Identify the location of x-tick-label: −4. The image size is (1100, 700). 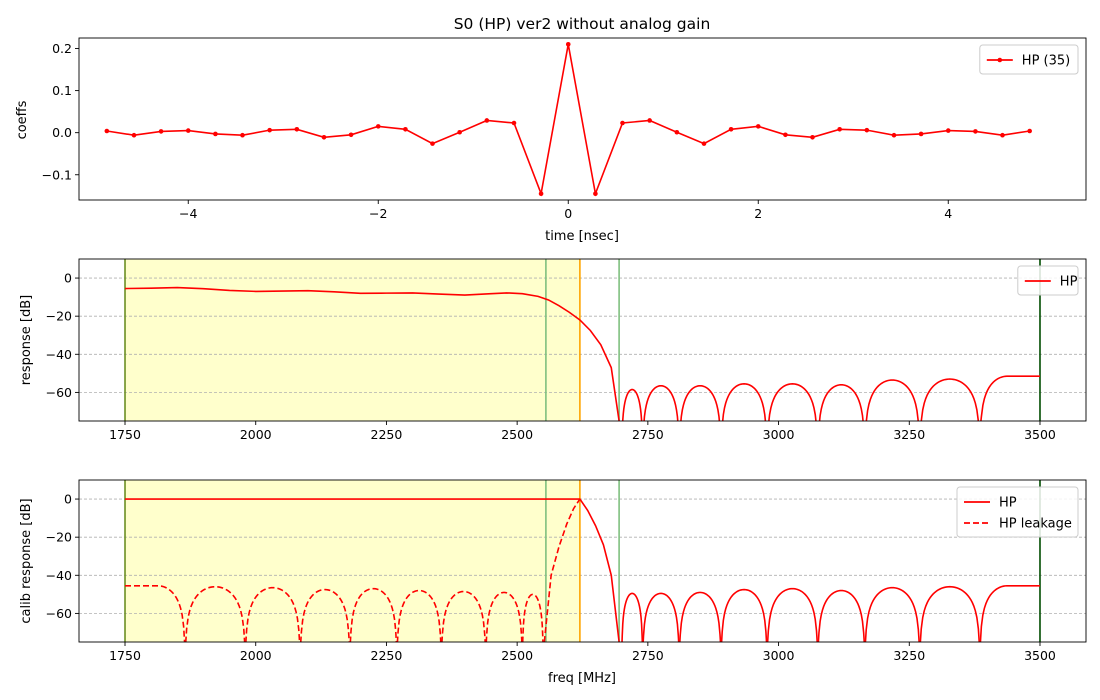
(188, 213).